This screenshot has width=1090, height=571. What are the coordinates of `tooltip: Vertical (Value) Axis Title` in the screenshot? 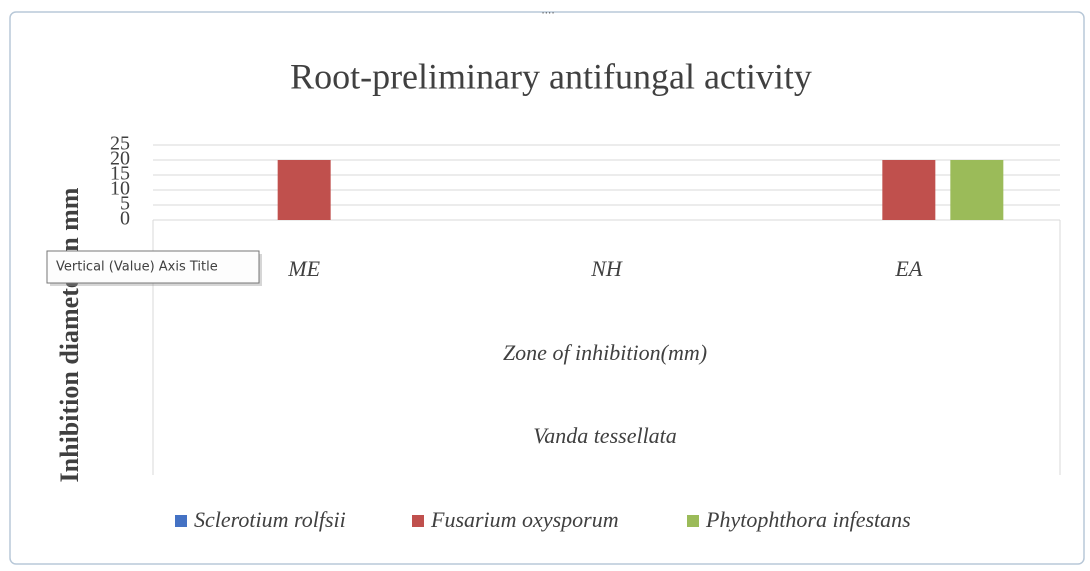 It's located at (154, 268).